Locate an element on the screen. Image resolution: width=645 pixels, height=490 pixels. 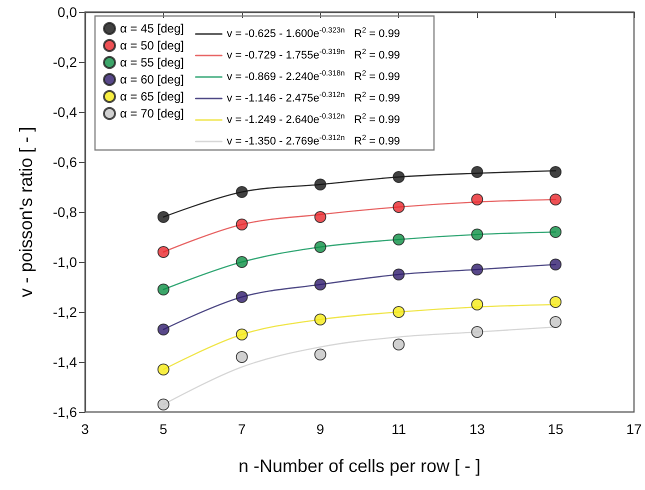
x-tick-label: 7 is located at coordinates (242, 429).